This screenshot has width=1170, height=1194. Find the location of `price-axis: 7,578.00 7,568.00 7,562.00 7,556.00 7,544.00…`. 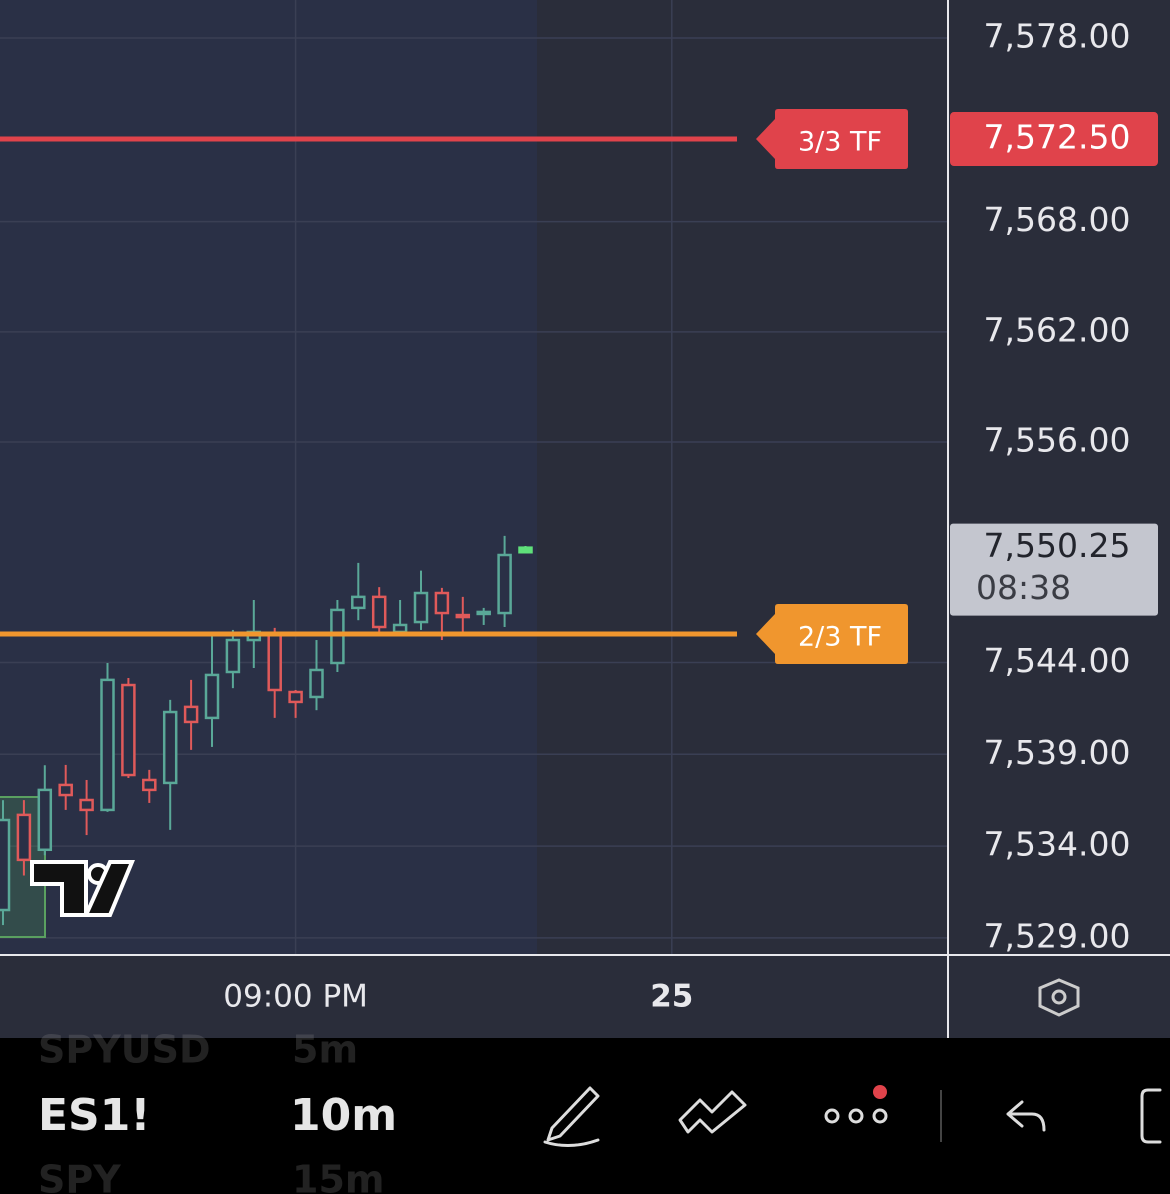

price-axis: 7,578.00 7,568.00 7,562.00 7,556.00 7,544.00… is located at coordinates (1054, 486).